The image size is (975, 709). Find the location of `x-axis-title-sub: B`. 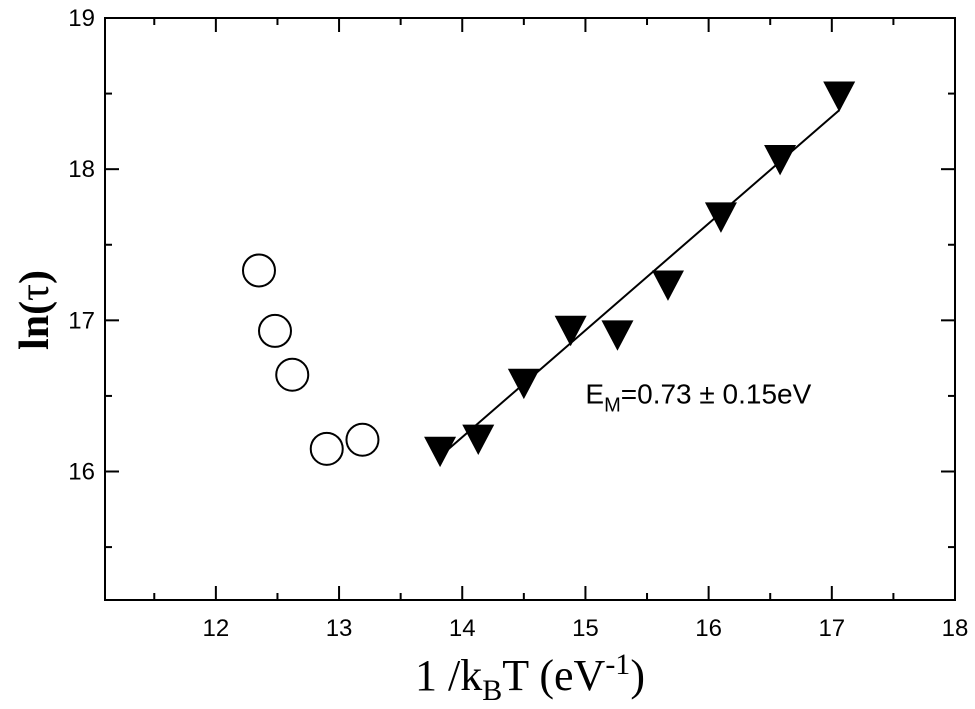

x-axis-title-sub: B is located at coordinates (492, 690).